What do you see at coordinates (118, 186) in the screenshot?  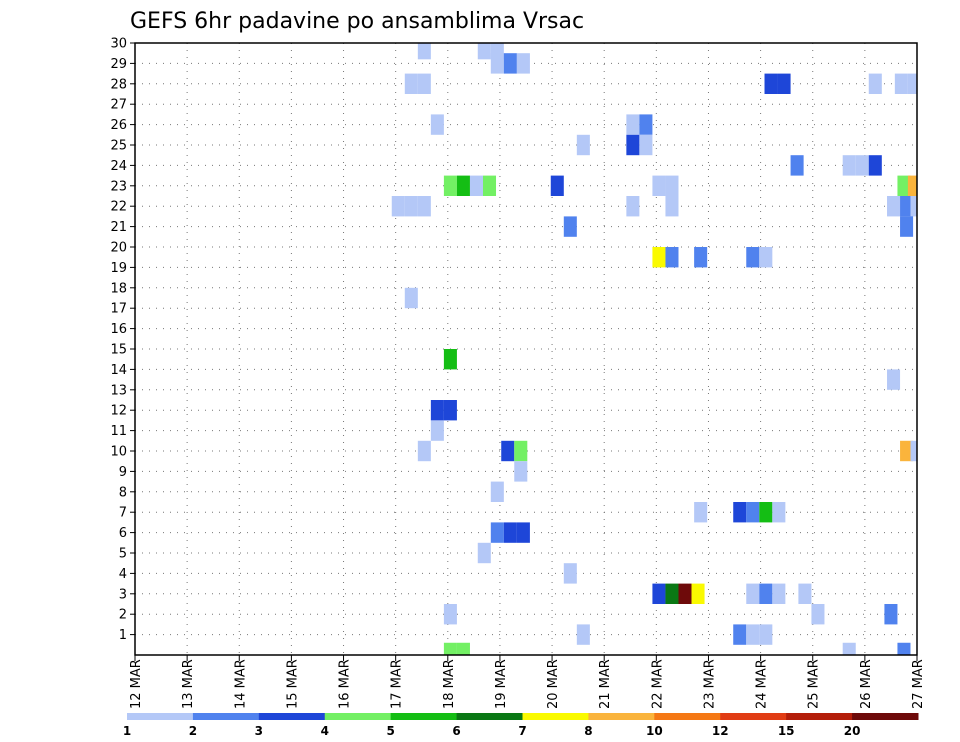 I see `y-tick-label: 23` at bounding box center [118, 186].